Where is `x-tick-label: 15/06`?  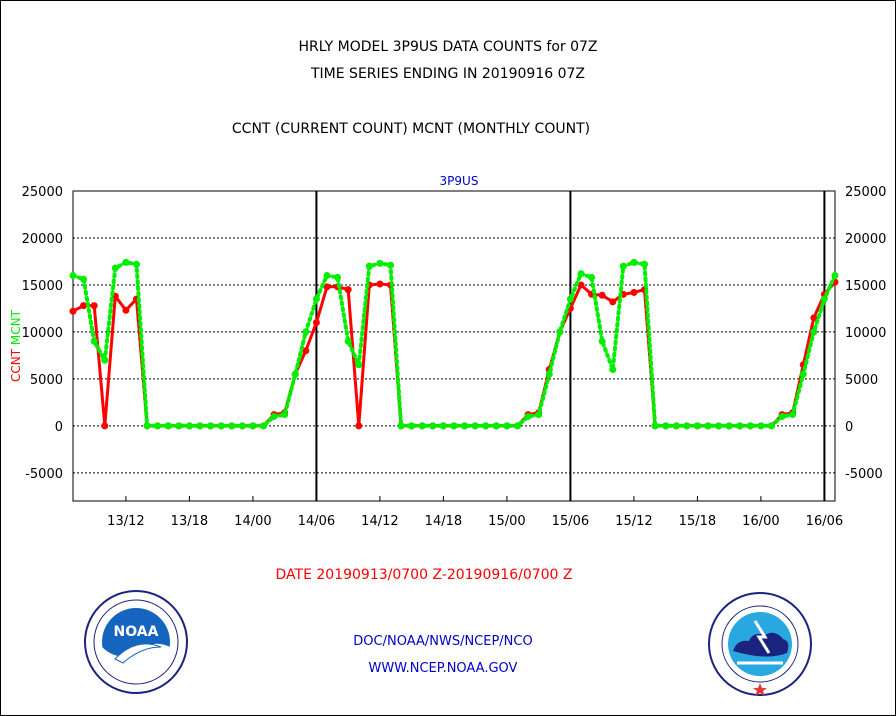 x-tick-label: 15/06 is located at coordinates (570, 521).